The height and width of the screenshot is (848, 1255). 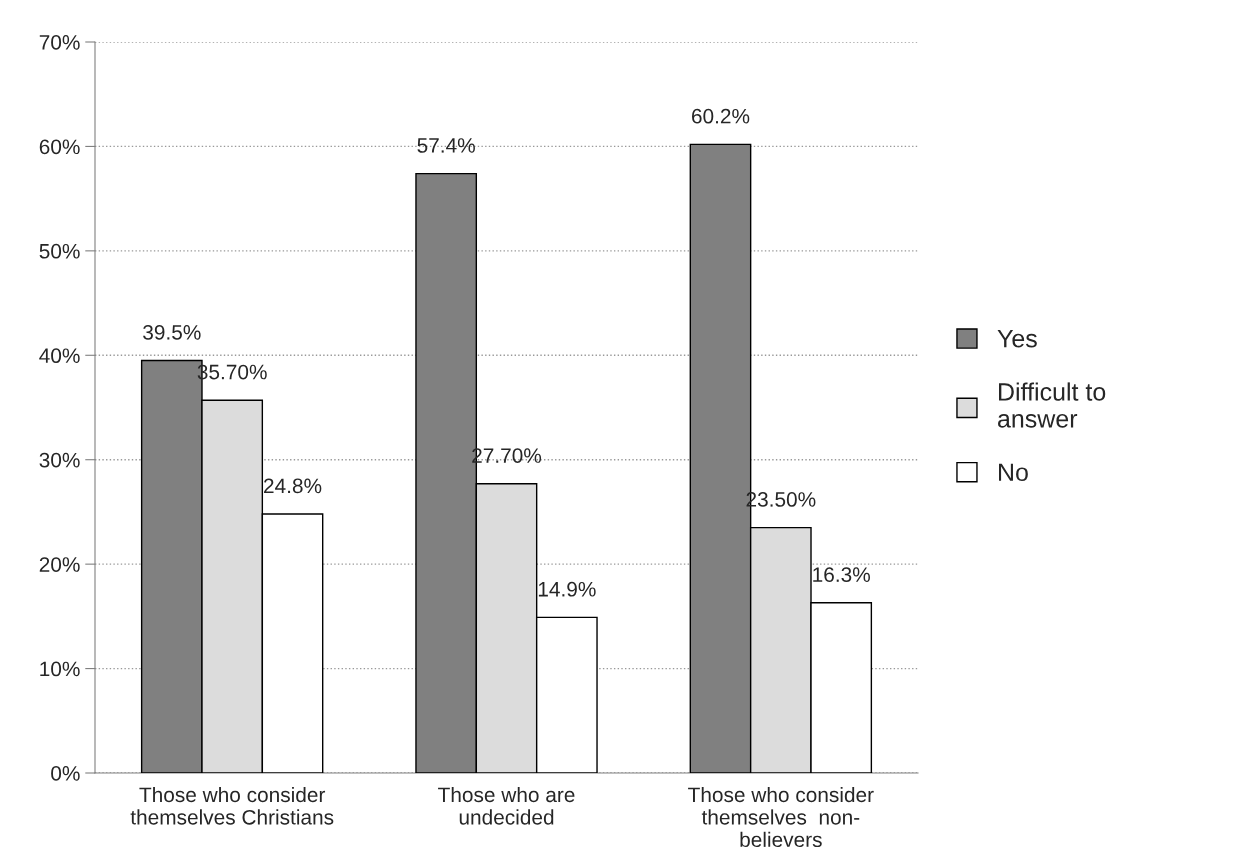 I want to click on x-tick-label: Those who consider themselves Christians, so click(x=232, y=805).